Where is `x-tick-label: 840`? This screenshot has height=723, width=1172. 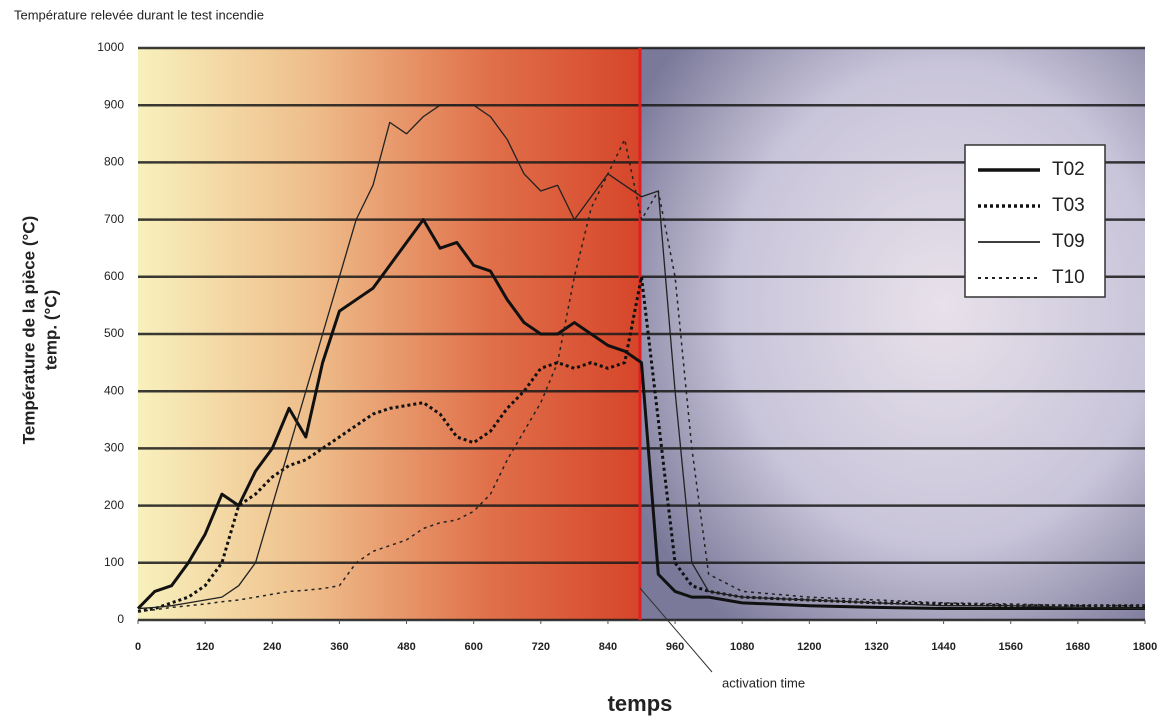 x-tick-label: 840 is located at coordinates (608, 647).